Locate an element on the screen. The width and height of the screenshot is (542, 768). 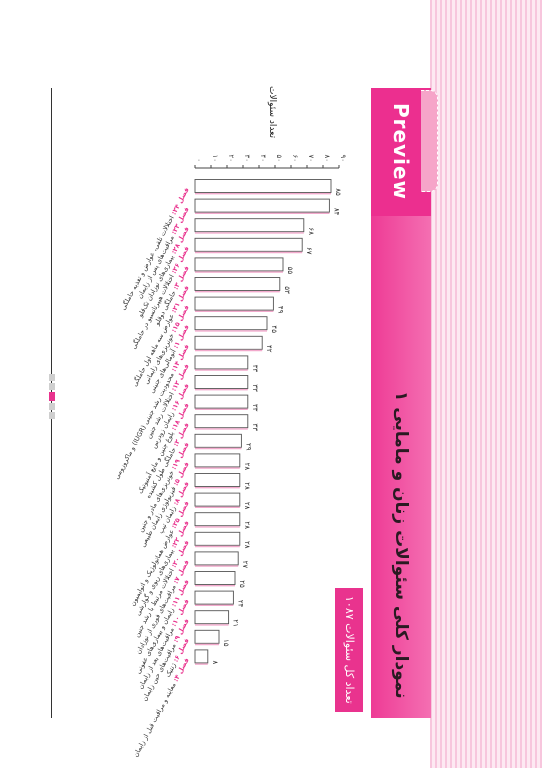
tick-label: ۲۰ is located at coordinates (231, 158).